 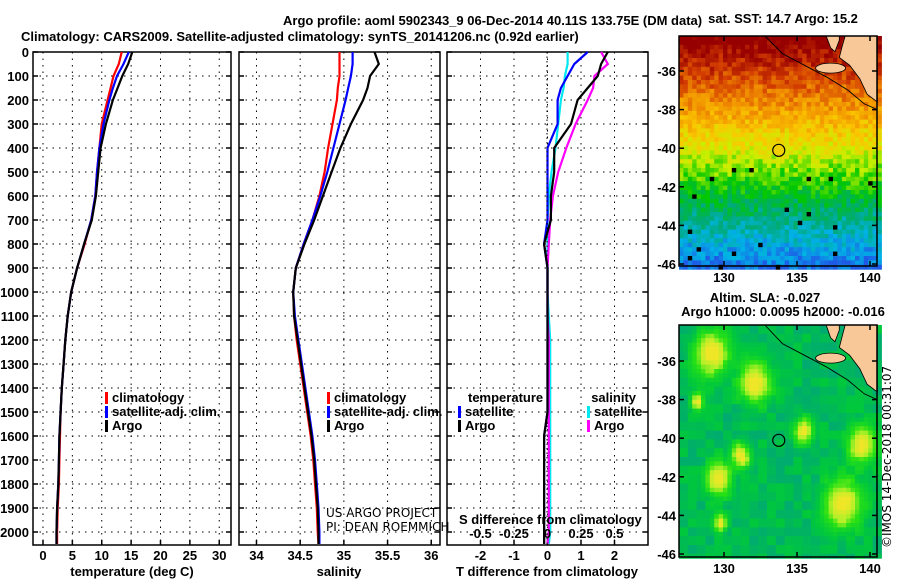 I want to click on y-tick-label: 800, so click(x=18, y=244).